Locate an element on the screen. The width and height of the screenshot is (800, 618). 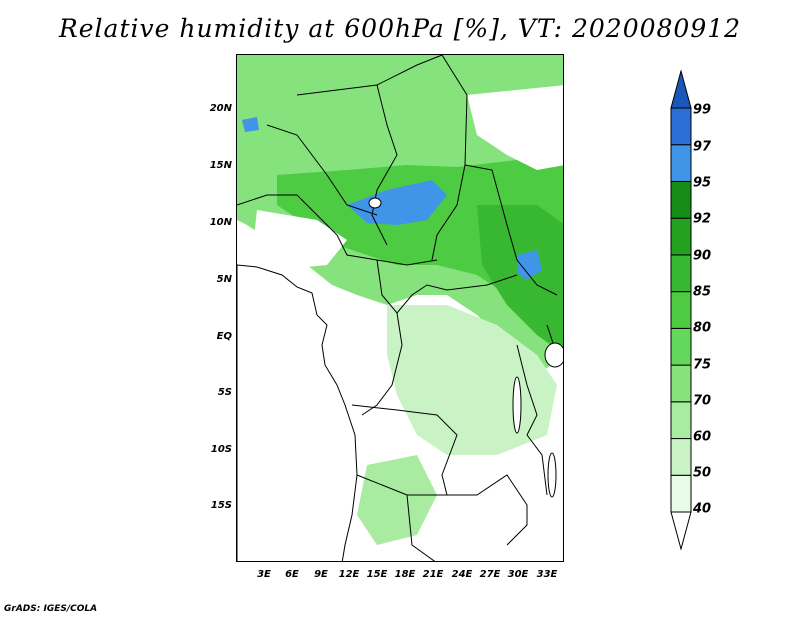
lat-label-15s: 15S is located at coordinates (221, 505).